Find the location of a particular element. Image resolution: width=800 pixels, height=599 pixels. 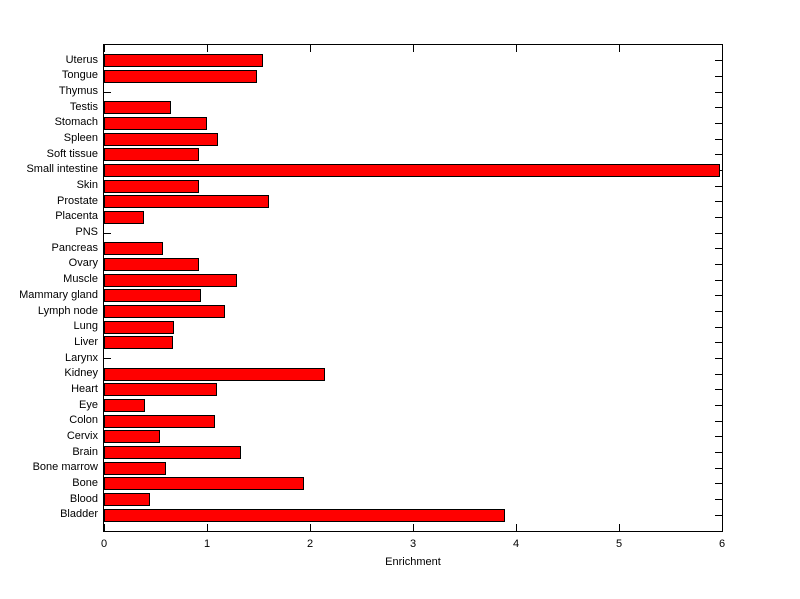

bar-colon is located at coordinates (160, 421).